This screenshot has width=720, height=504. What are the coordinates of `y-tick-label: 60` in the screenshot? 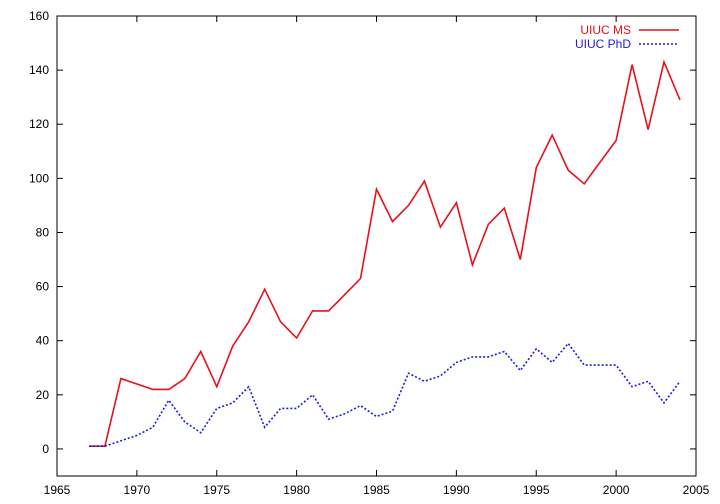 It's located at (43, 287).